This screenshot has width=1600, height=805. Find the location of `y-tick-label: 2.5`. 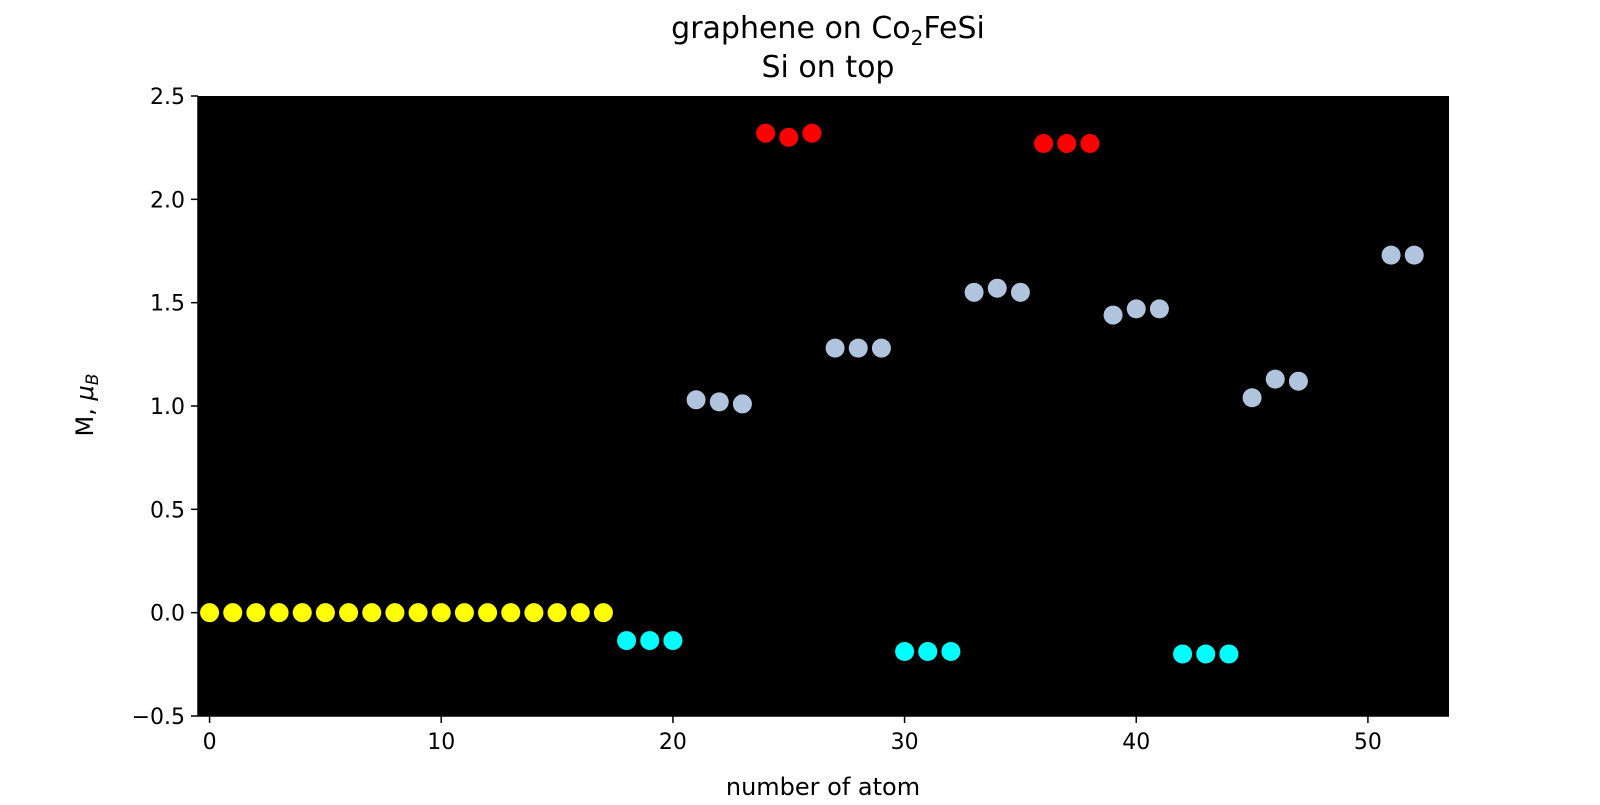

y-tick-label: 2.5 is located at coordinates (167, 97).